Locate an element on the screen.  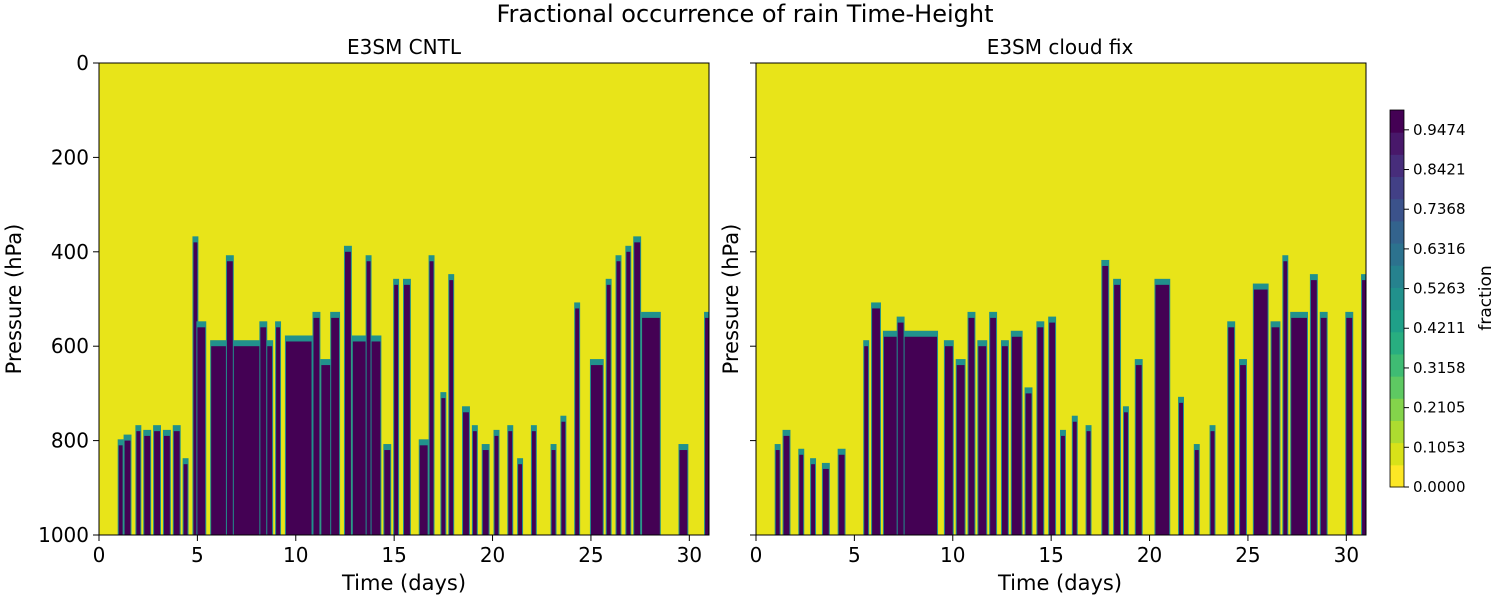
colorbar-frame is located at coordinates (1397, 298).